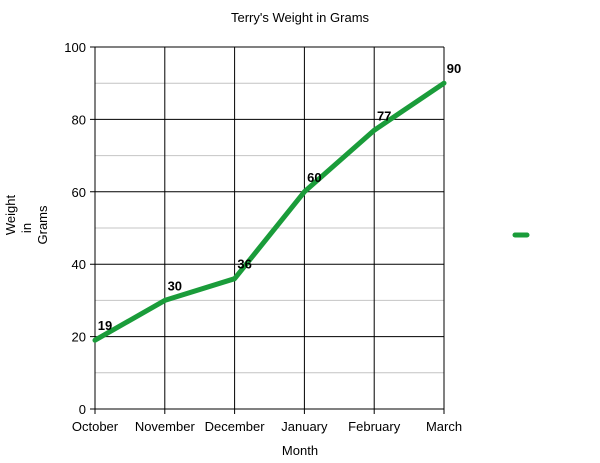 The width and height of the screenshot is (600, 463). What do you see at coordinates (95, 426) in the screenshot?
I see `x-tick-label: October` at bounding box center [95, 426].